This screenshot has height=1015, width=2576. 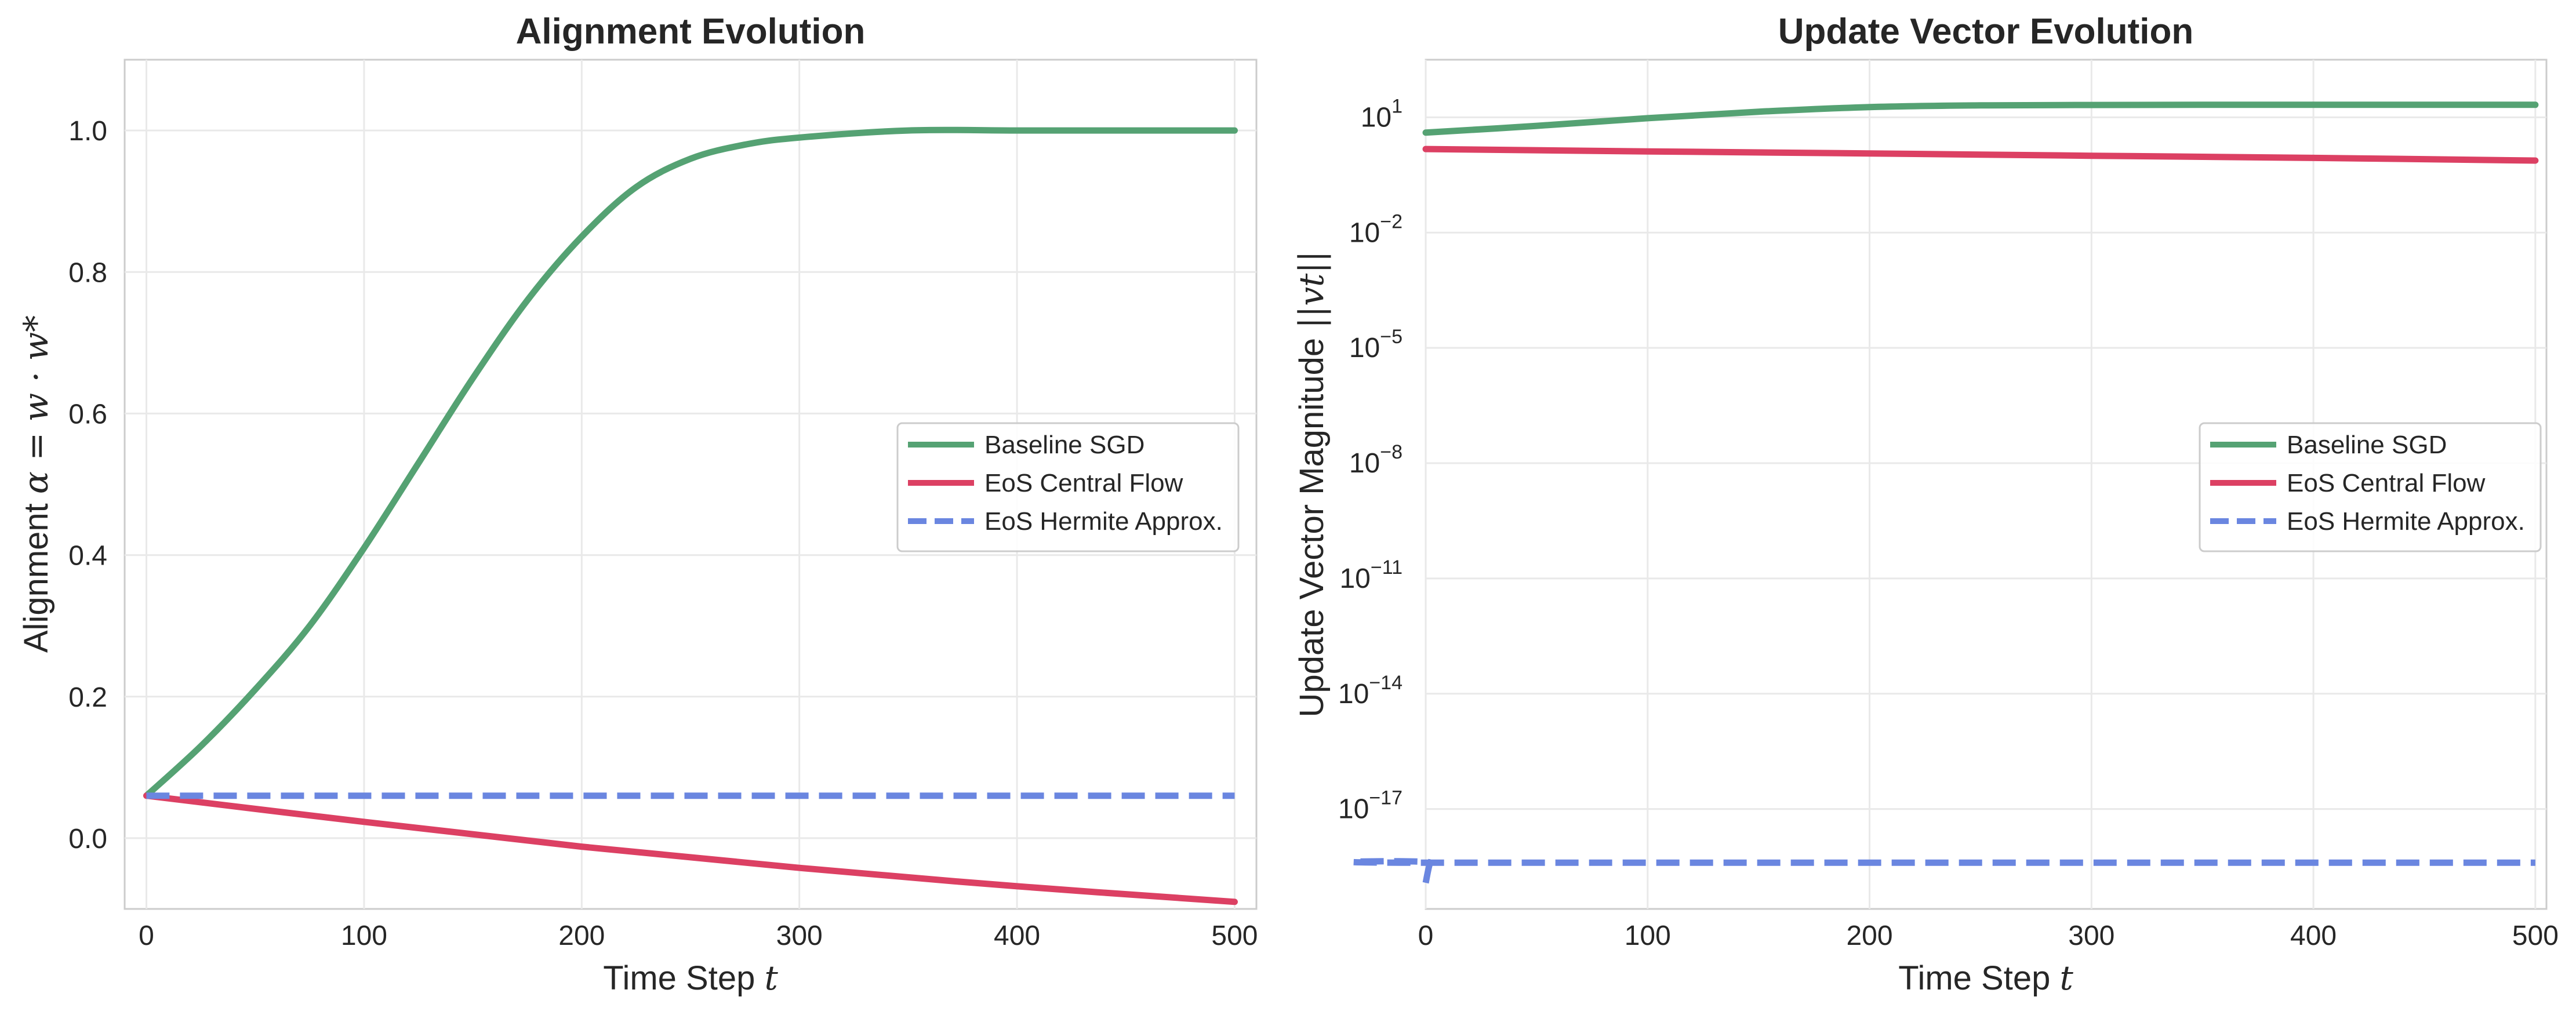 What do you see at coordinates (87, 556) in the screenshot?
I see `y-tick-label: 0.4` at bounding box center [87, 556].